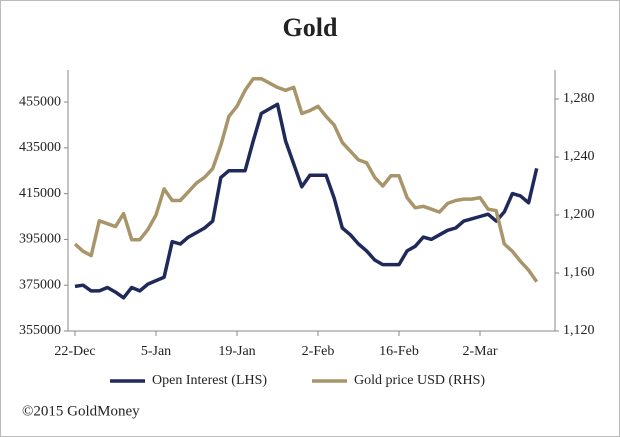  What do you see at coordinates (480, 351) in the screenshot?
I see `x-tick-label: 2-Mar` at bounding box center [480, 351].